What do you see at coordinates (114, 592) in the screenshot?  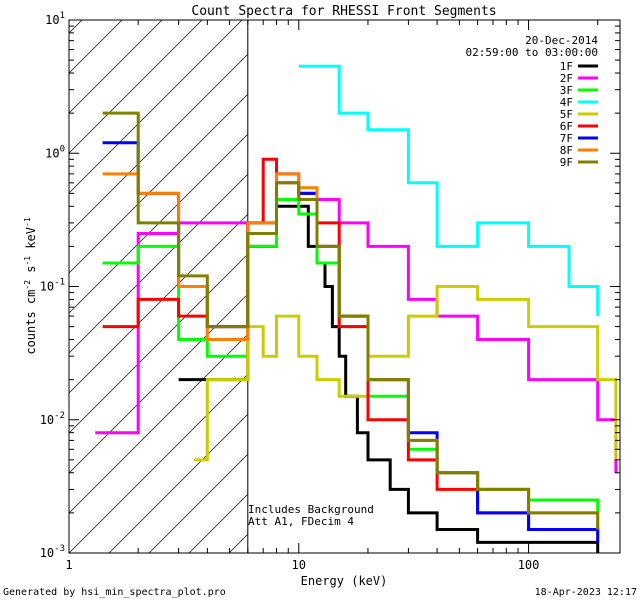 I see `footer-generated-by: Generated by hsi_min_spectra_plot.pro` at bounding box center [114, 592].